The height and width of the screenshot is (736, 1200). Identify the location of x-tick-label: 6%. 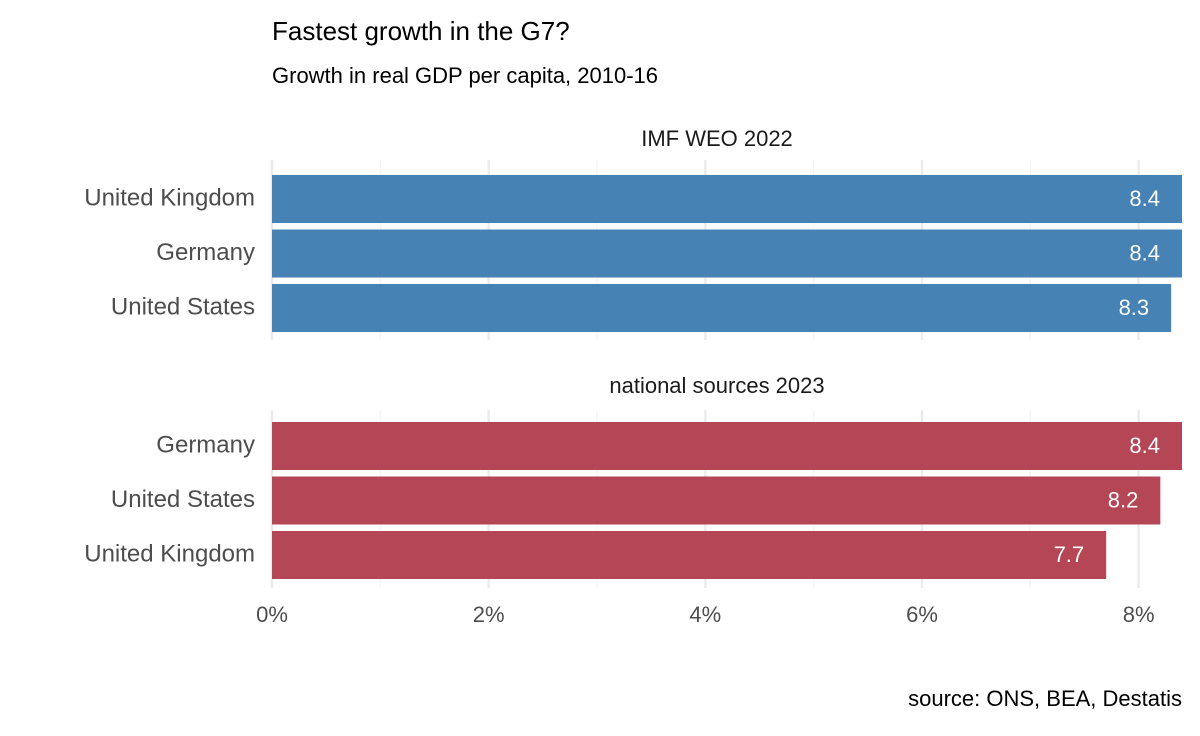
(922, 614).